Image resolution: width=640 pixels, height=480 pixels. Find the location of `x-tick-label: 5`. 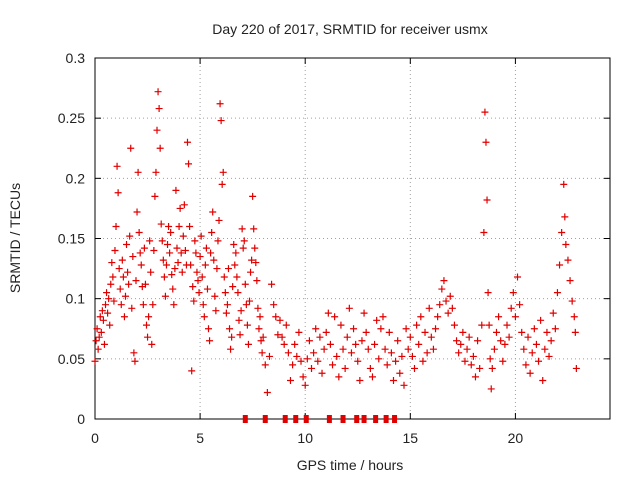

x-tick-label: 5 is located at coordinates (200, 438).